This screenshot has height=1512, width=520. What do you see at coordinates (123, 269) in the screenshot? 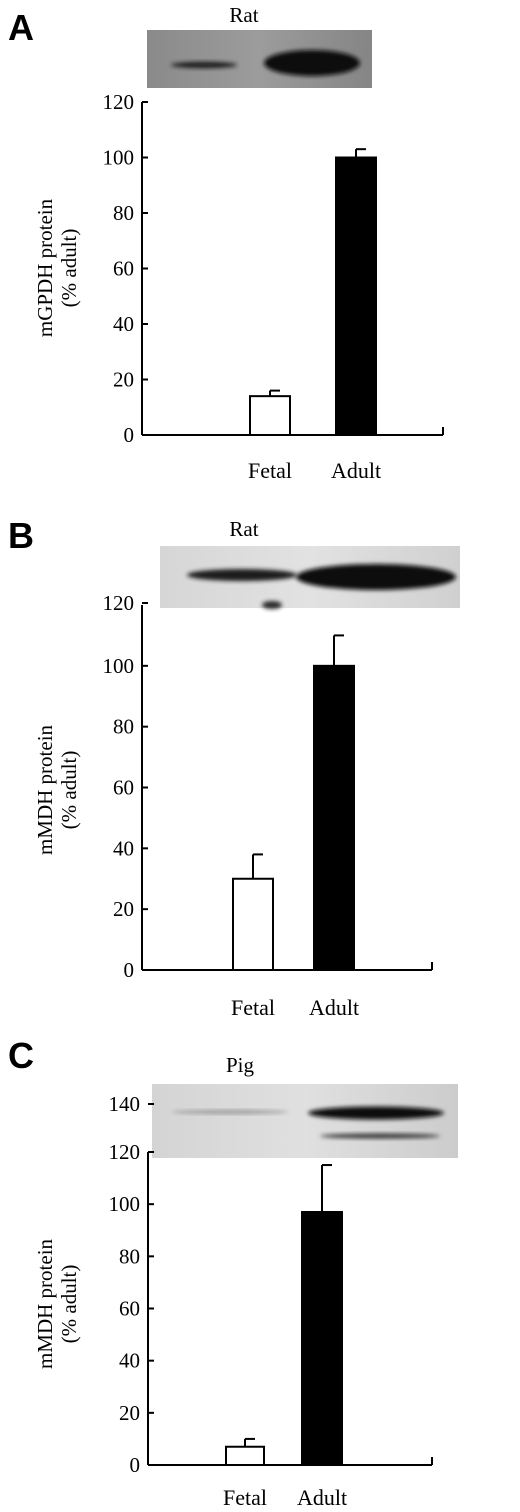
I see `panel-a-y-tick-label: 60` at bounding box center [123, 269].